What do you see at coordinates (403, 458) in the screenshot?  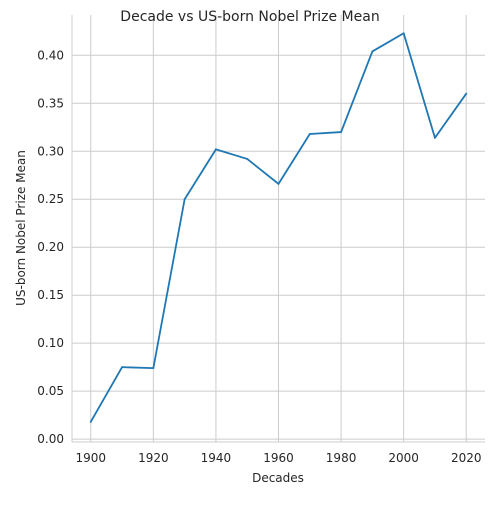 I see `x-tick-label: 2000` at bounding box center [403, 458].